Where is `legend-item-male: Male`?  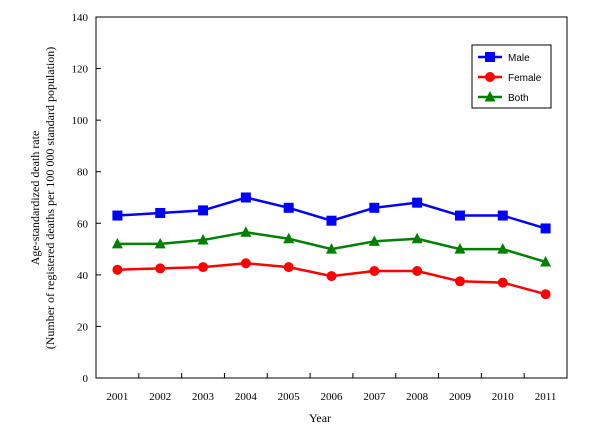
legend-item-male: Male is located at coordinates (504, 58).